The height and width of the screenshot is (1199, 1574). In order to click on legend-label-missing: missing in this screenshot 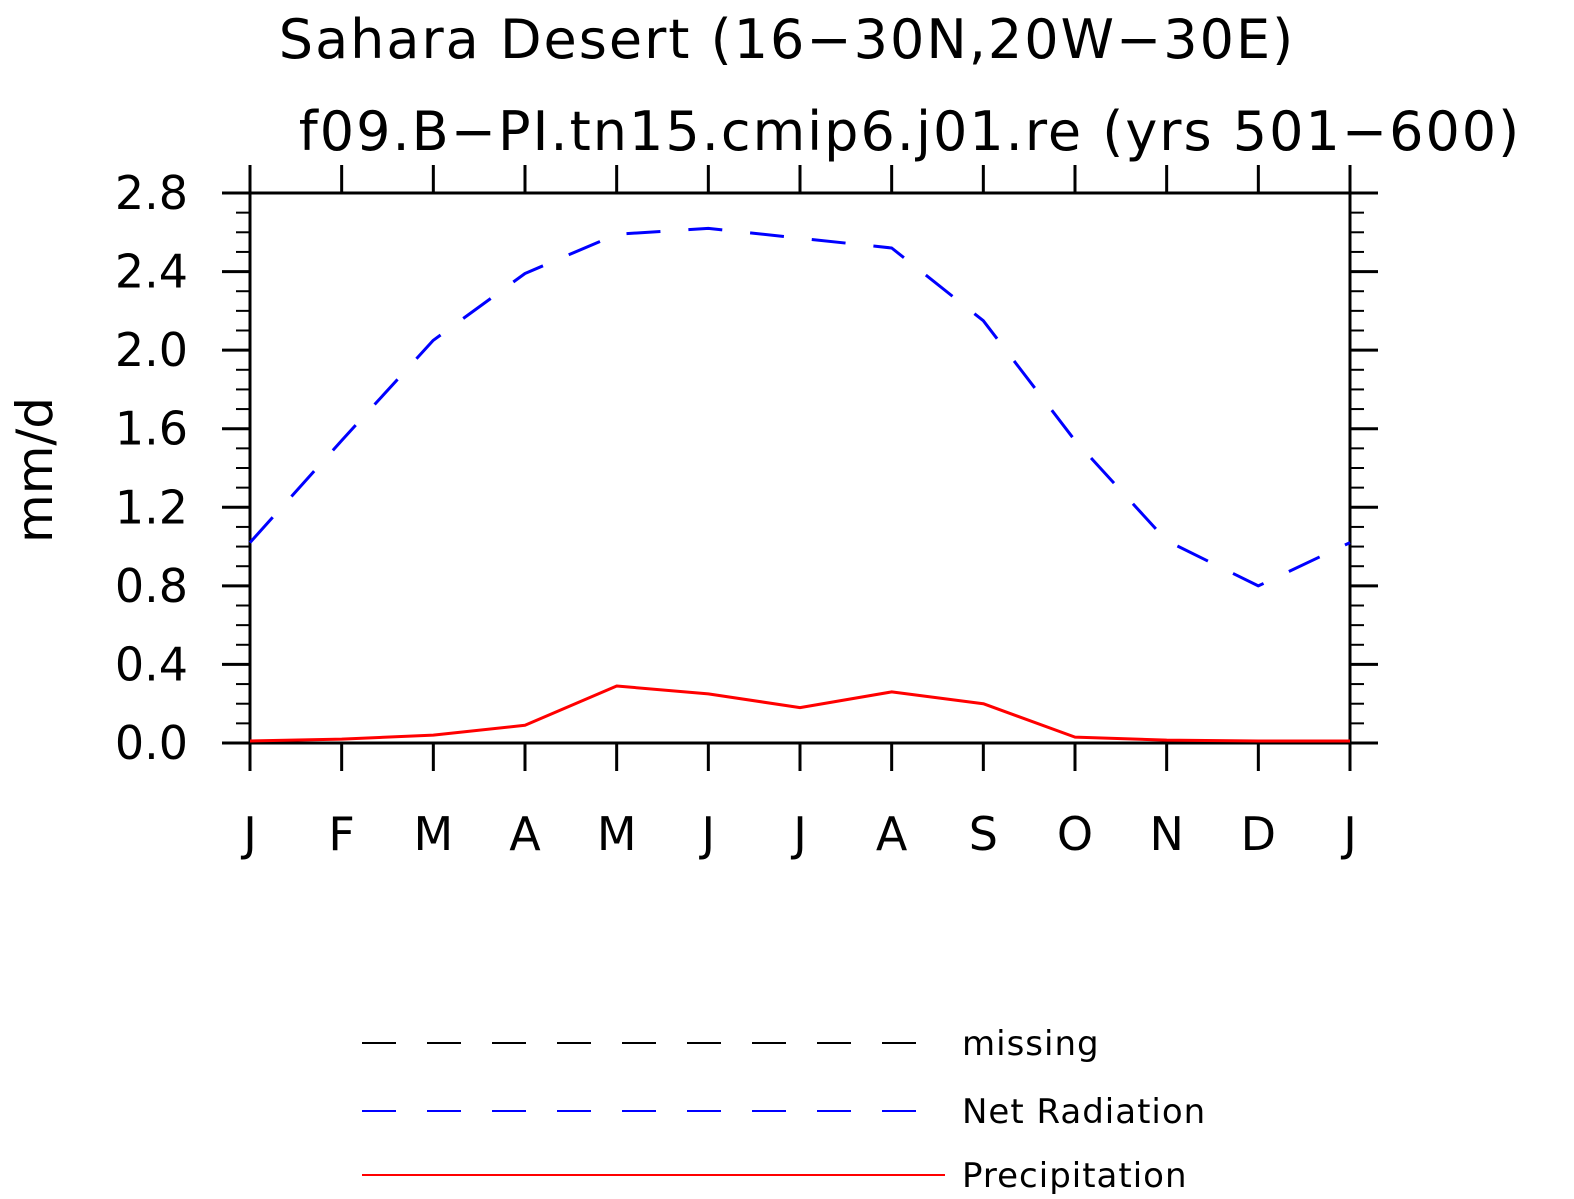, I will do `click(1031, 1044)`.